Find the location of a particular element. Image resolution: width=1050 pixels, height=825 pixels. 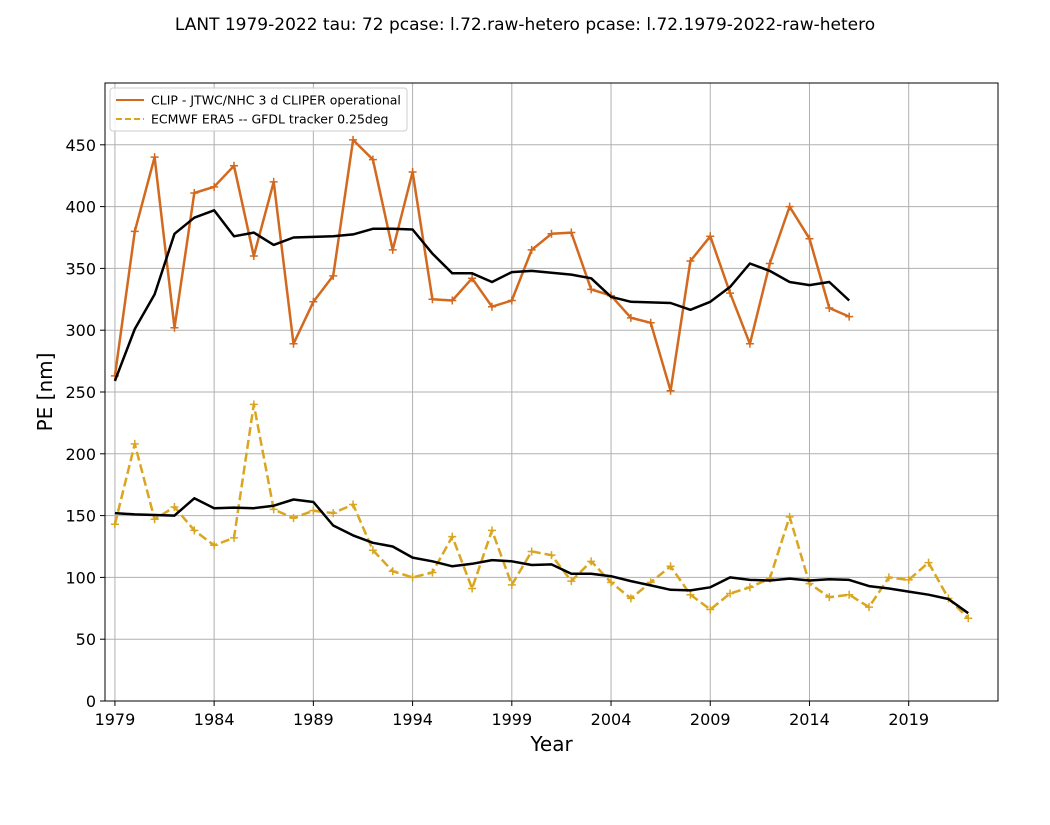

x-tick-label: 2014 is located at coordinates (809, 719).